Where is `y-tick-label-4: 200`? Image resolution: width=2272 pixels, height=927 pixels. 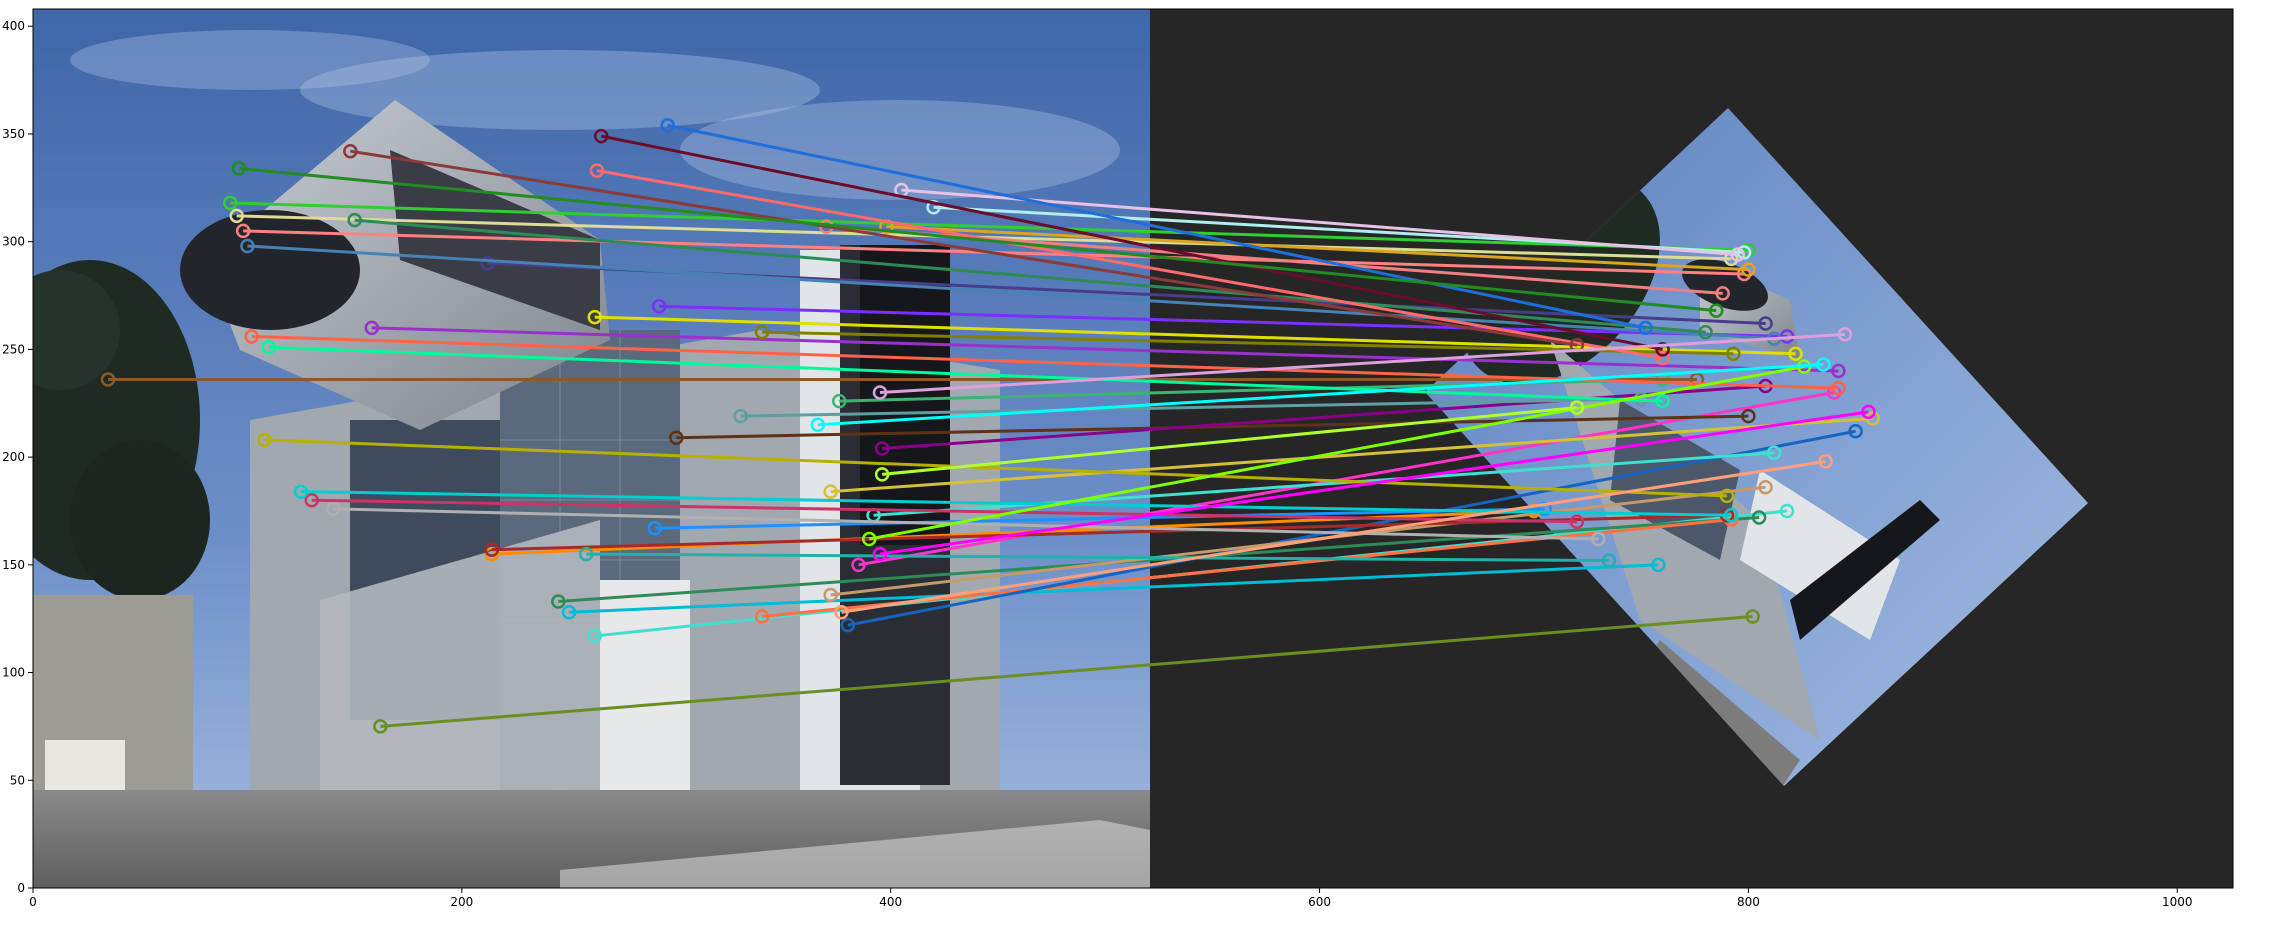
y-tick-label-4: 200 is located at coordinates (13, 457).